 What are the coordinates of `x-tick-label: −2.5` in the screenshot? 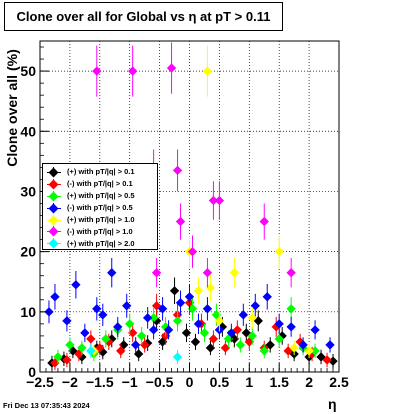 It's located at (40, 382).